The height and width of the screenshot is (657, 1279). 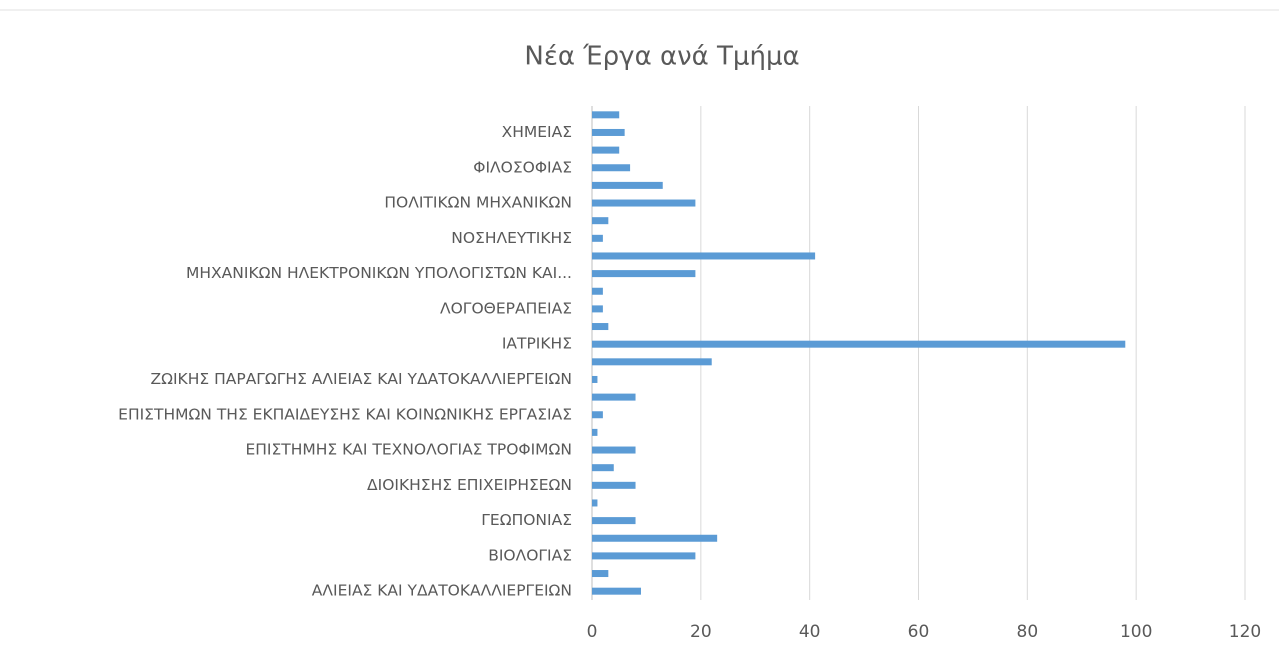 What do you see at coordinates (526, 520) in the screenshot?
I see `y-tick-label: ΓΕΩΠΟΝΙΑΣ` at bounding box center [526, 520].